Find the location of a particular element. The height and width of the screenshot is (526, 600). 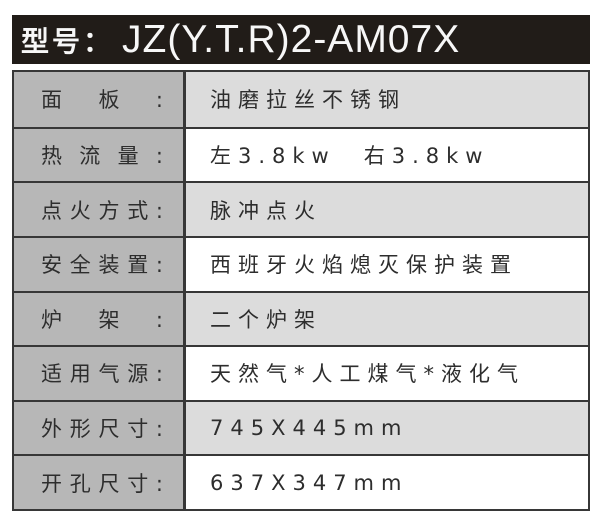

spec-label: 炉架: is located at coordinates (102, 319).